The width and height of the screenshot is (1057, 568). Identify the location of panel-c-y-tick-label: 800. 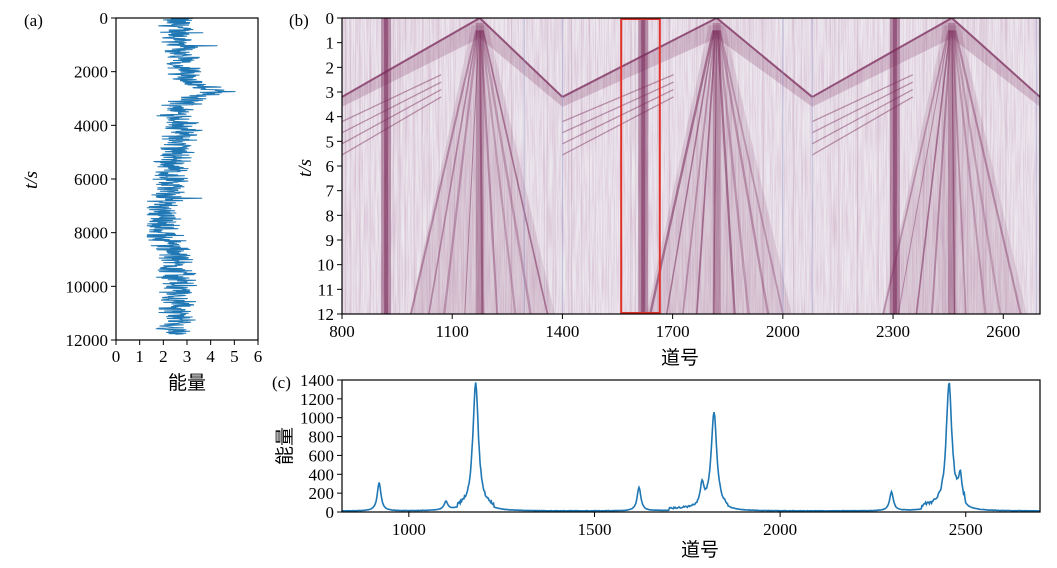
(322, 437).